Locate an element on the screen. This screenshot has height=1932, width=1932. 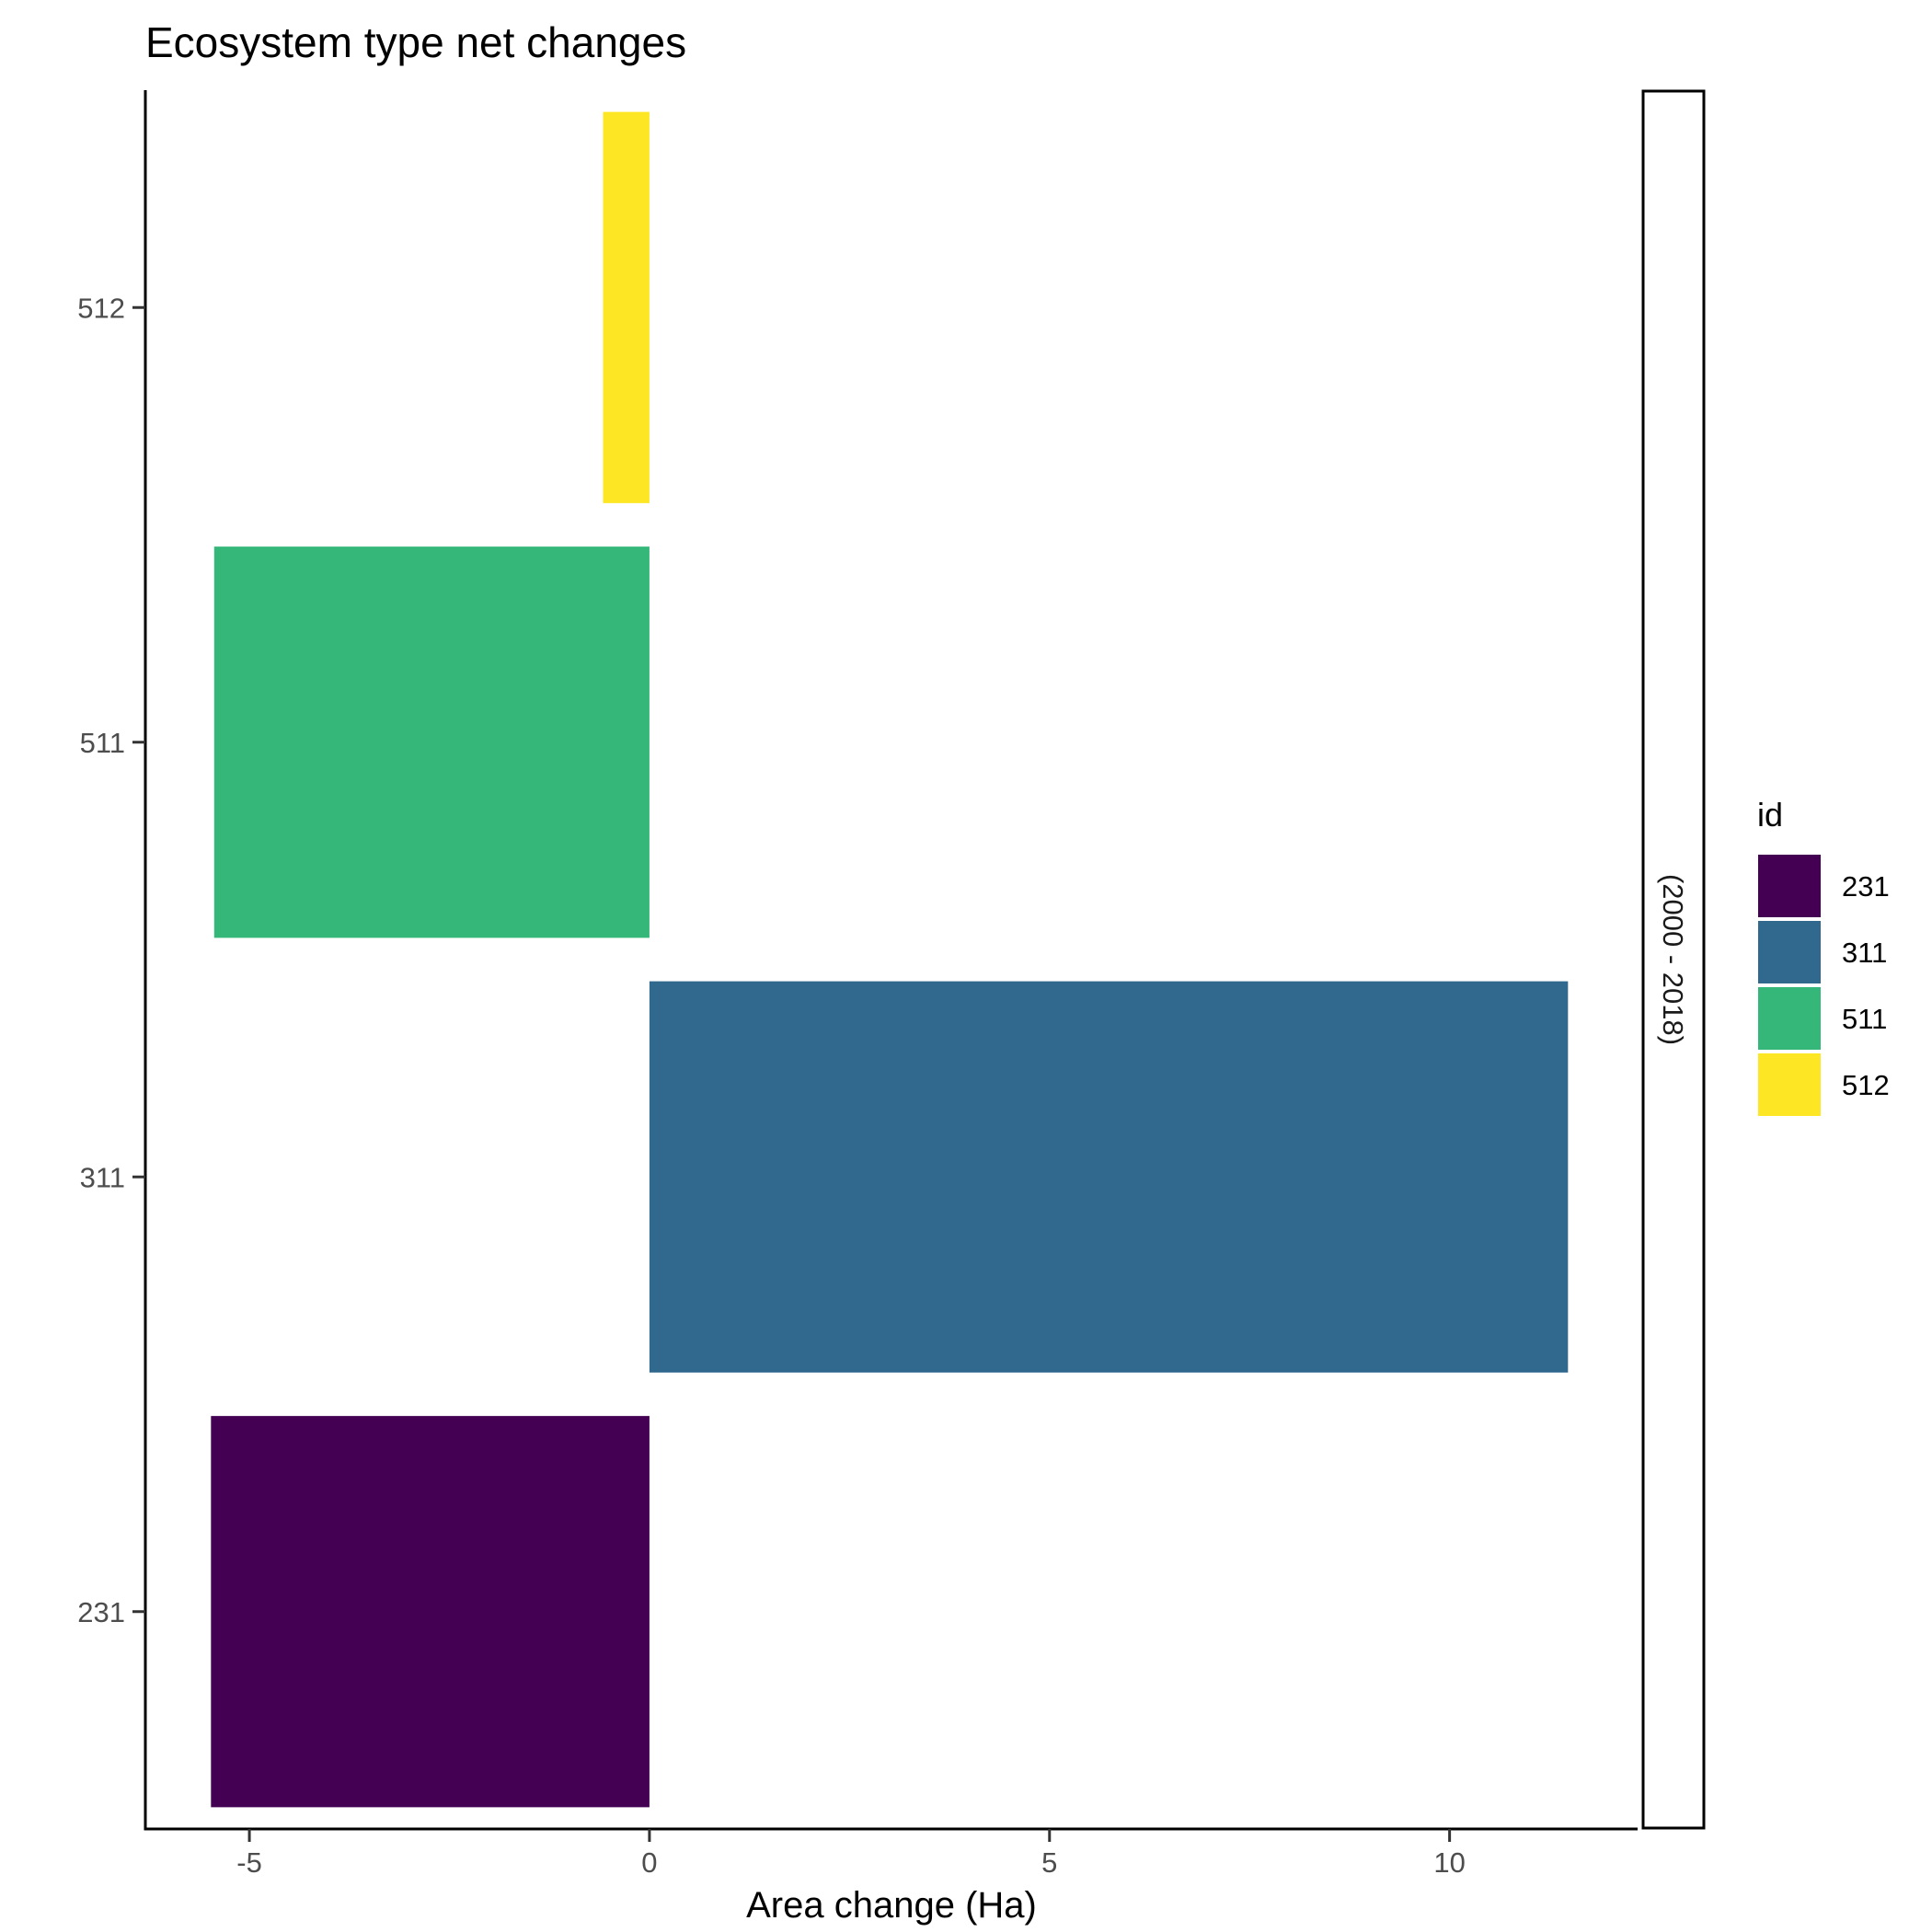
legend-label-311: 311 is located at coordinates (1864, 953).